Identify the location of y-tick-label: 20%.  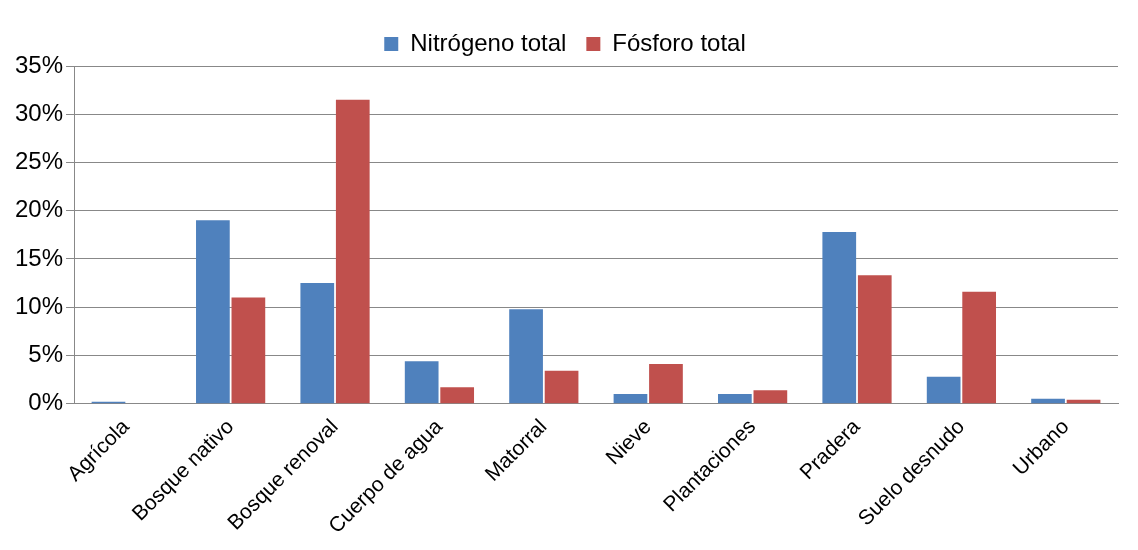
(39, 209).